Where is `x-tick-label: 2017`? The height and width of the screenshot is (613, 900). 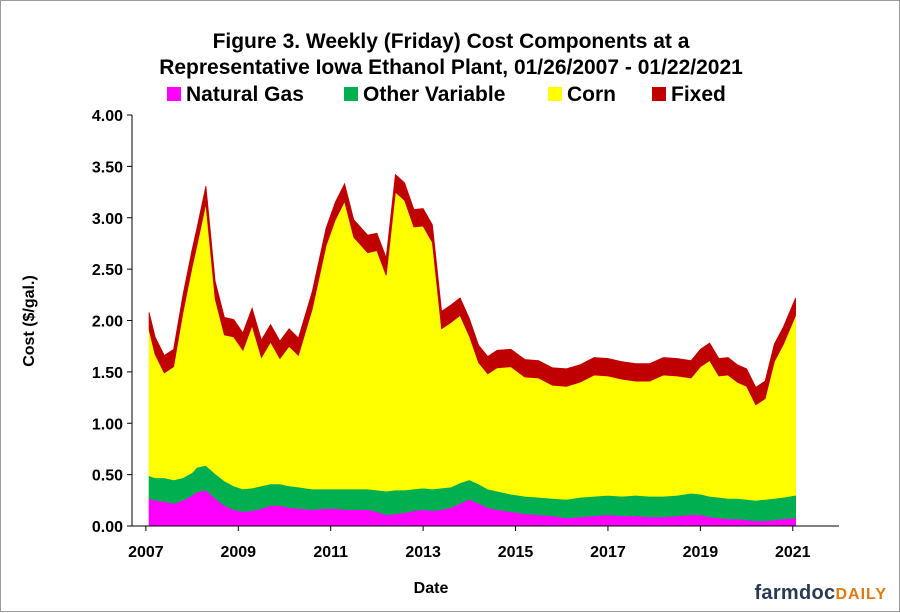 x-tick-label: 2017 is located at coordinates (608, 552).